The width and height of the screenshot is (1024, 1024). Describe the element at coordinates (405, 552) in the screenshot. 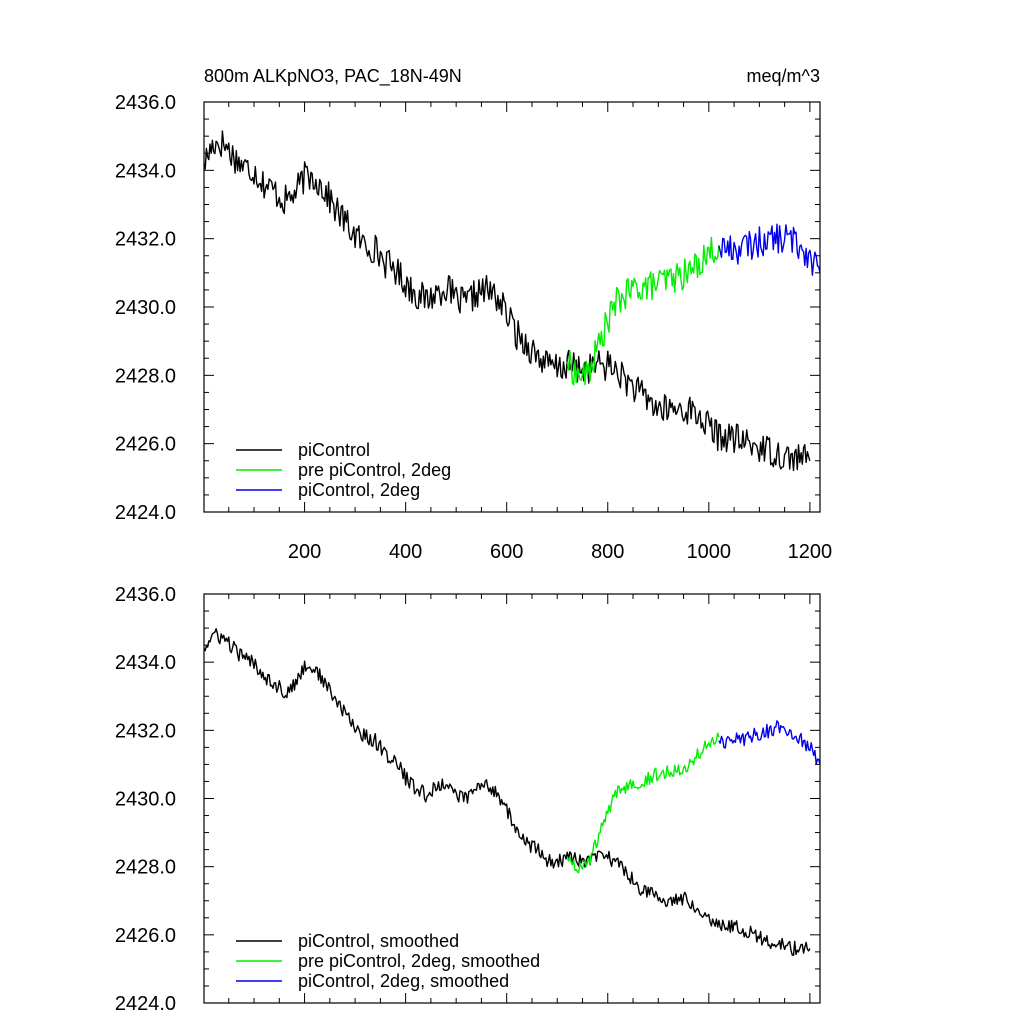

I see `x-tick-label: 400` at that location.